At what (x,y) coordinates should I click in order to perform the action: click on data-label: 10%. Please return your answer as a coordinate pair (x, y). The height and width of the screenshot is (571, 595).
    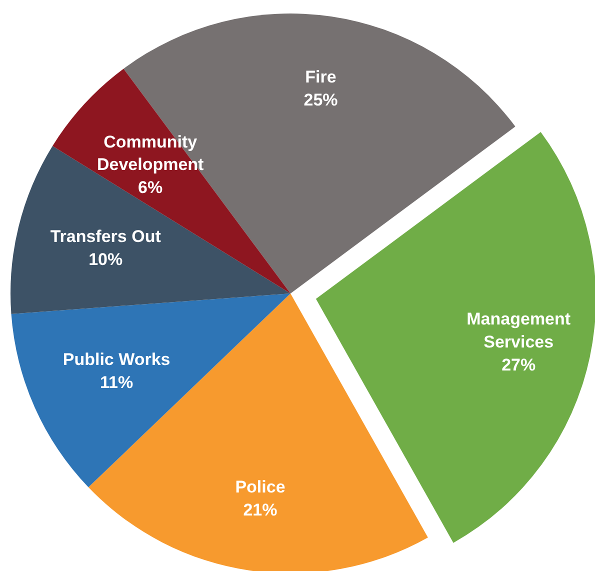
    Looking at the image, I should click on (105, 259).